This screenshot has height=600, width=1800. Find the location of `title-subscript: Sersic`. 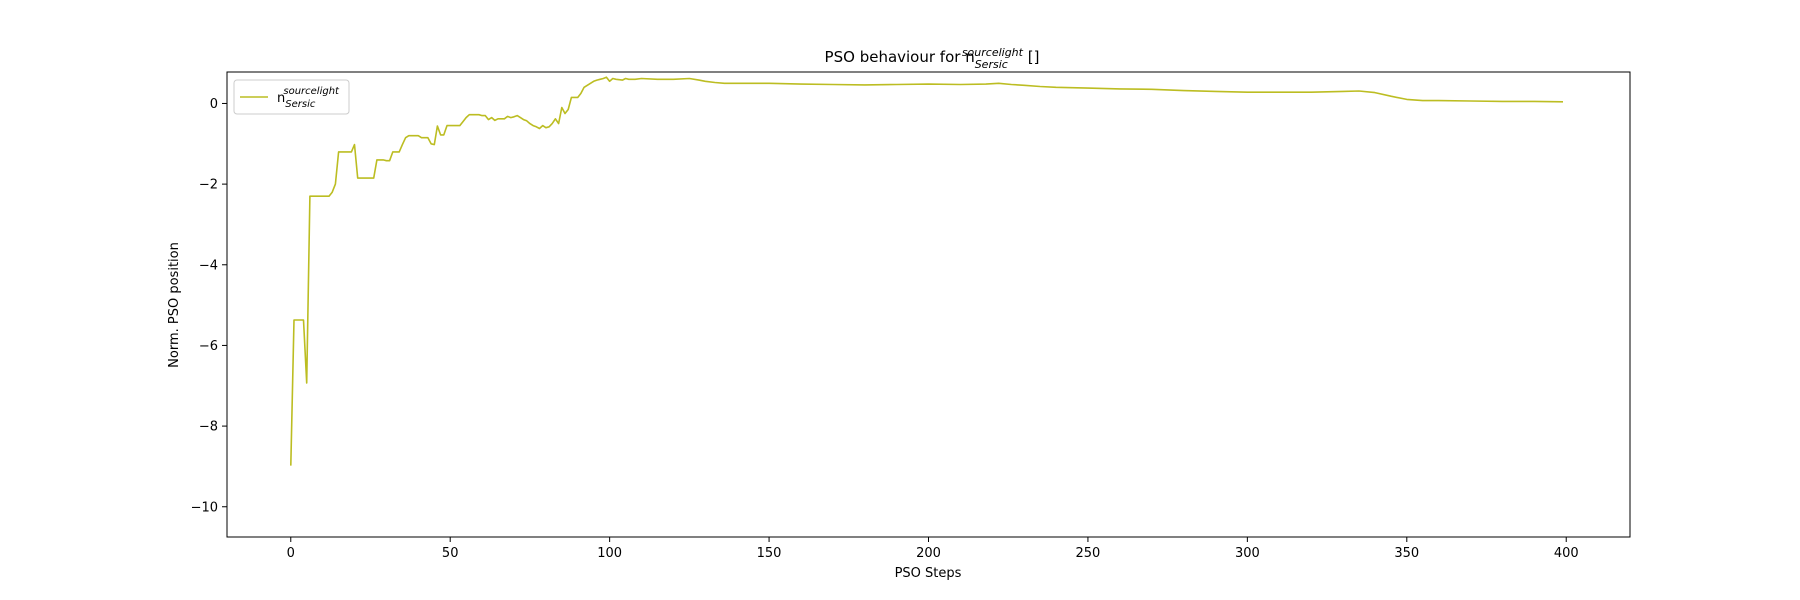

title-subscript: Sersic is located at coordinates (991, 64).